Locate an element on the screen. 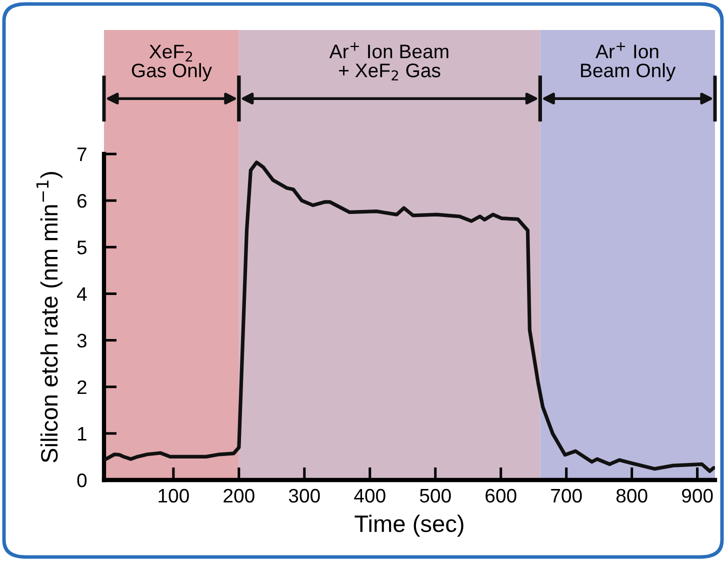 The height and width of the screenshot is (561, 726). x-tick-label: 600 is located at coordinates (501, 495).